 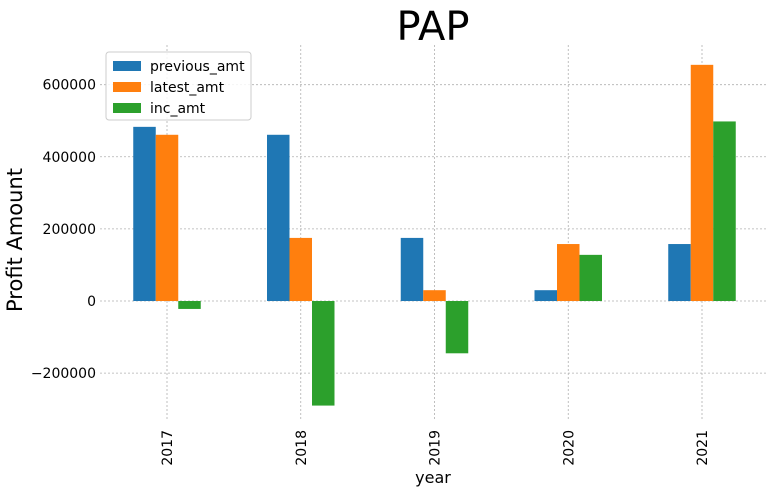 I want to click on y-tick-label: 600000, so click(x=69, y=86).